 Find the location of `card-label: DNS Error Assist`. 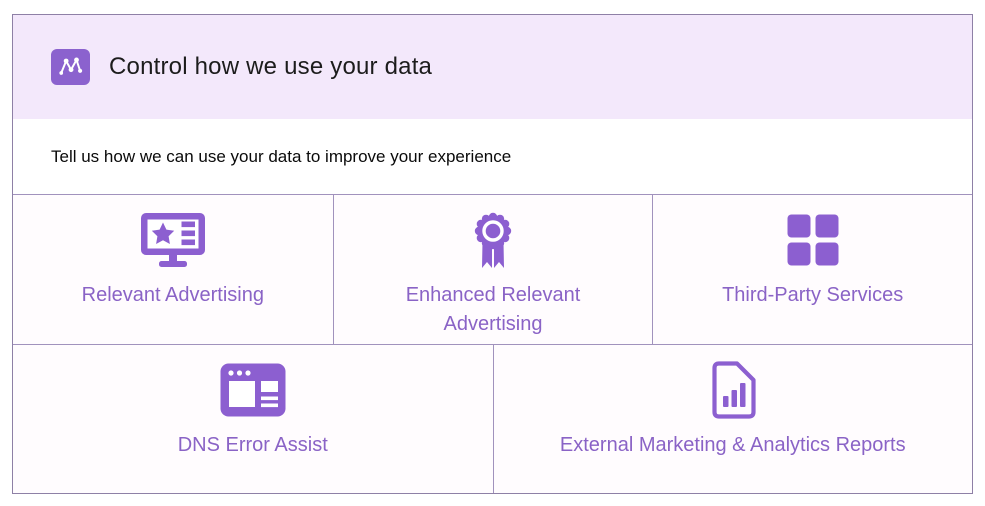

card-label: DNS Error Assist is located at coordinates (252, 445).